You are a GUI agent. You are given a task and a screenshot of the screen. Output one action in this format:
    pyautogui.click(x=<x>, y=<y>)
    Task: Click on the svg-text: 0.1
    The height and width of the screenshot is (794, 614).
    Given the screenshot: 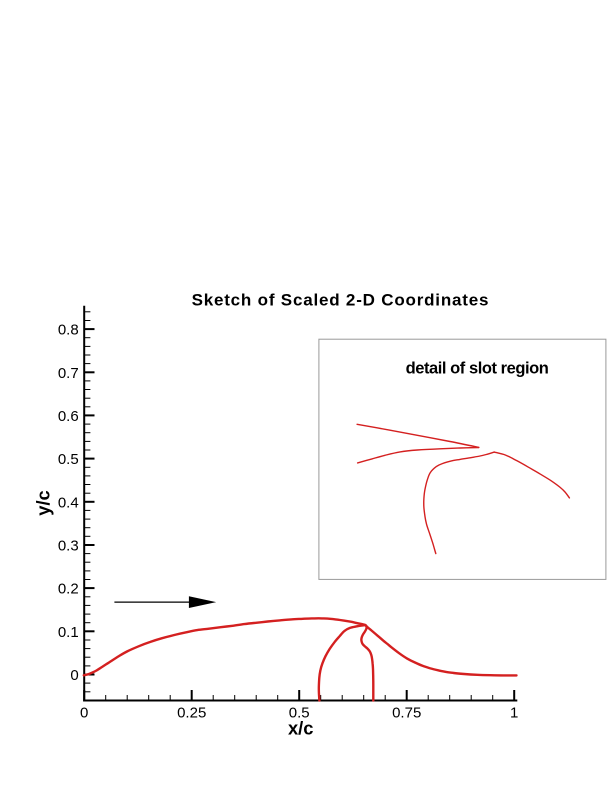 What is the action you would take?
    pyautogui.click(x=68, y=632)
    